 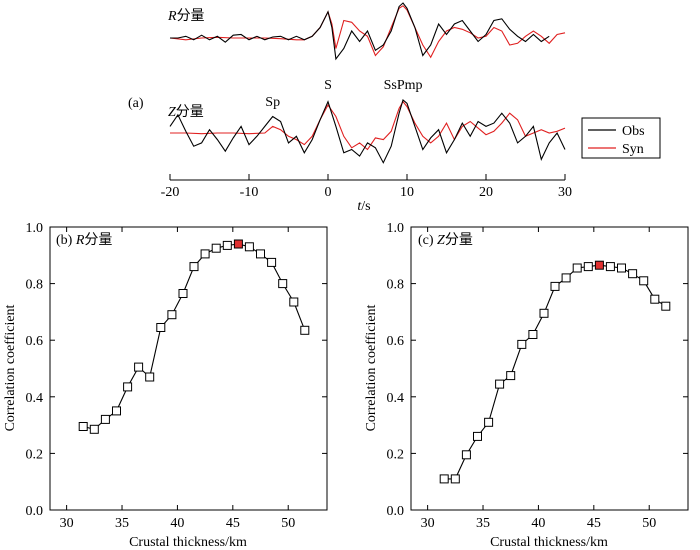 What do you see at coordinates (10, 367) in the screenshot?
I see `panel-b-ylabel: Correlation coefficient` at bounding box center [10, 367].